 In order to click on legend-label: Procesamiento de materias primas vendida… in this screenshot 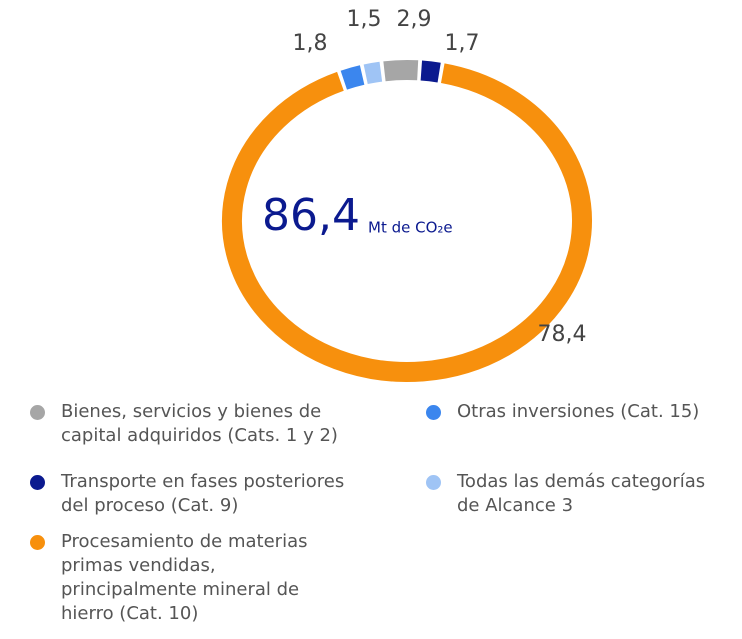, I will do `click(184, 577)`.